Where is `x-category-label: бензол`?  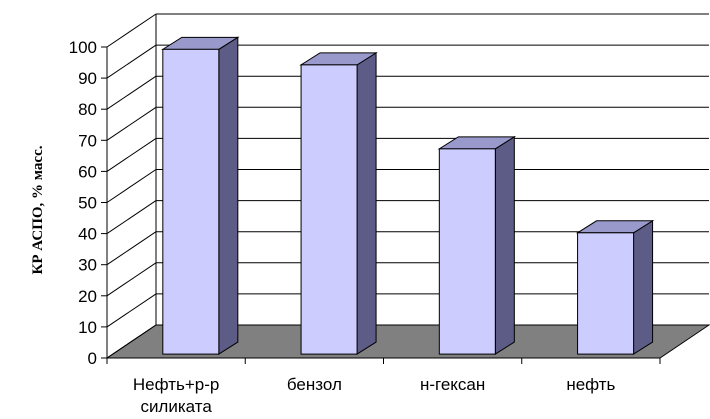
x-category-label: бензол is located at coordinates (314, 384).